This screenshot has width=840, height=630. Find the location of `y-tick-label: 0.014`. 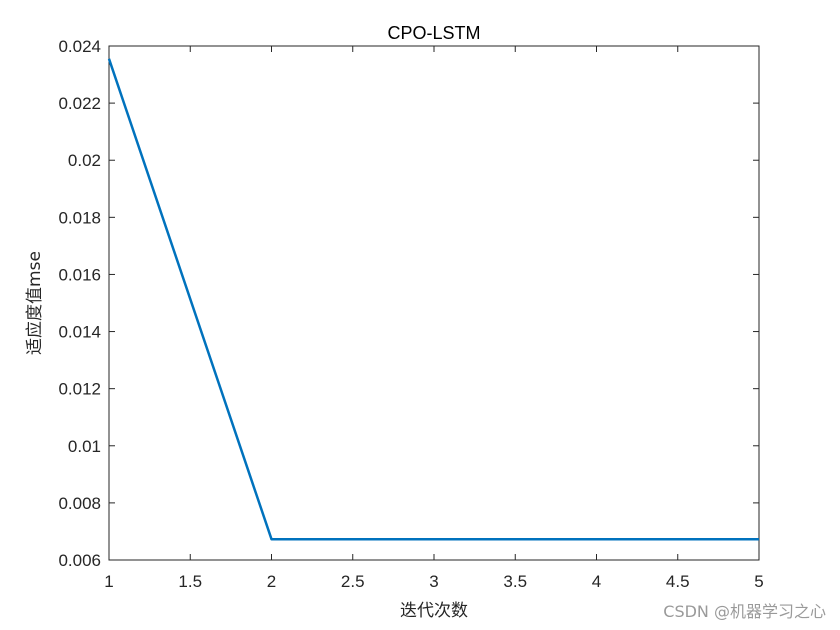

y-tick-label: 0.014 is located at coordinates (79, 332).